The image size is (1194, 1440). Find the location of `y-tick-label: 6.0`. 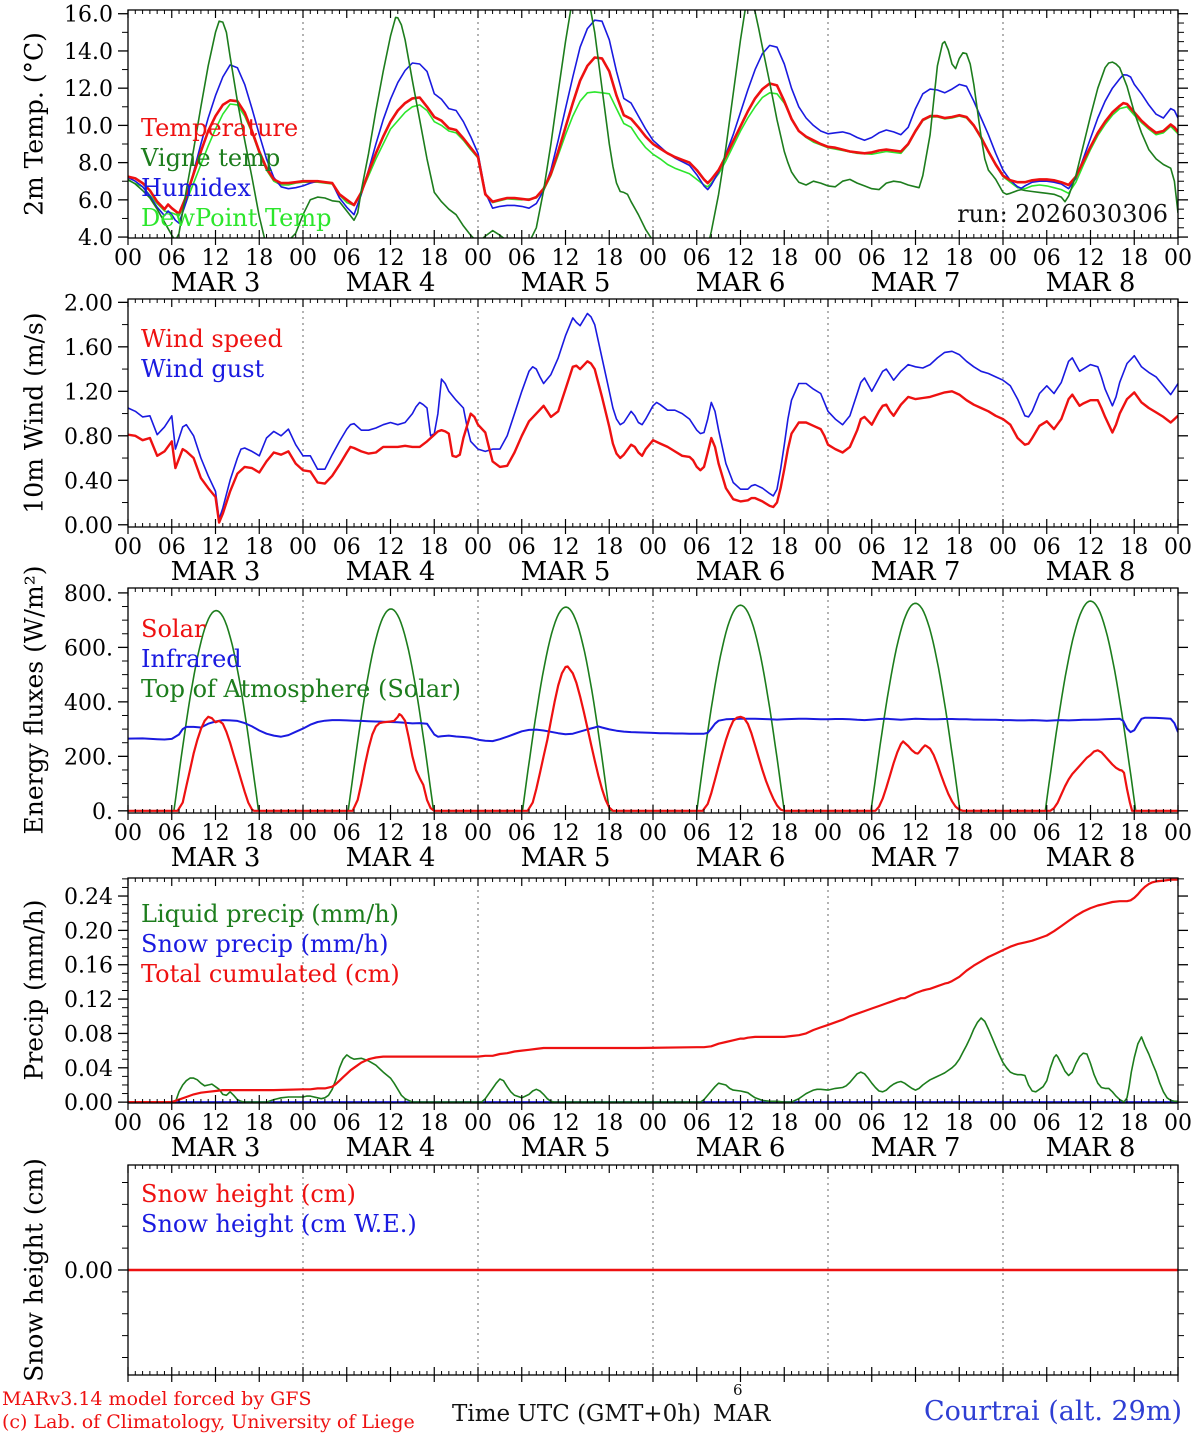

y-tick-label: 6.0 is located at coordinates (95, 201).